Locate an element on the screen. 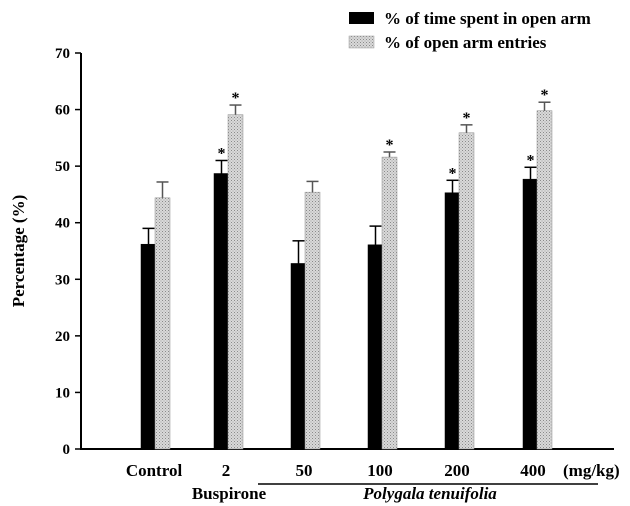  y-tick-label: 30 is located at coordinates (62, 280).